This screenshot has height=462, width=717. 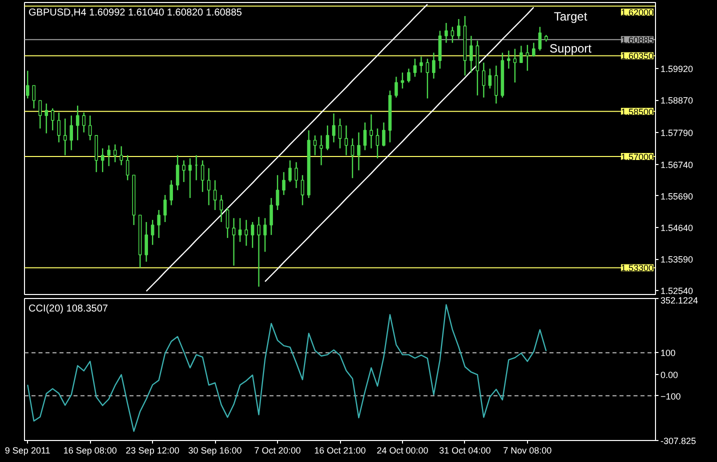 What do you see at coordinates (678, 441) in the screenshot?
I see `y-tick-label: -307.825` at bounding box center [678, 441].